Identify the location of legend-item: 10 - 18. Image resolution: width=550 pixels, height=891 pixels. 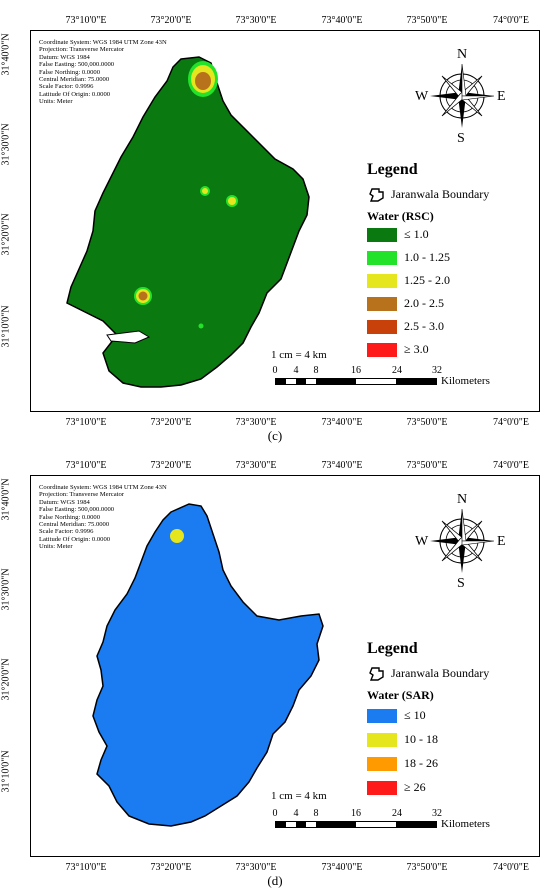
(402, 739).